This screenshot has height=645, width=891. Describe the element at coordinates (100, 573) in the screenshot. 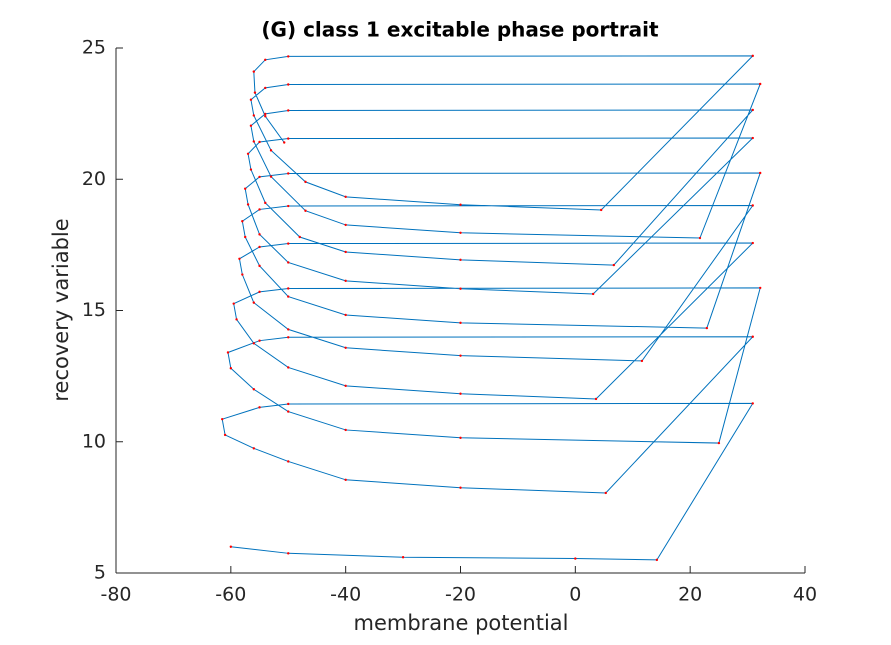

I see `y-tick-label: 5` at that location.